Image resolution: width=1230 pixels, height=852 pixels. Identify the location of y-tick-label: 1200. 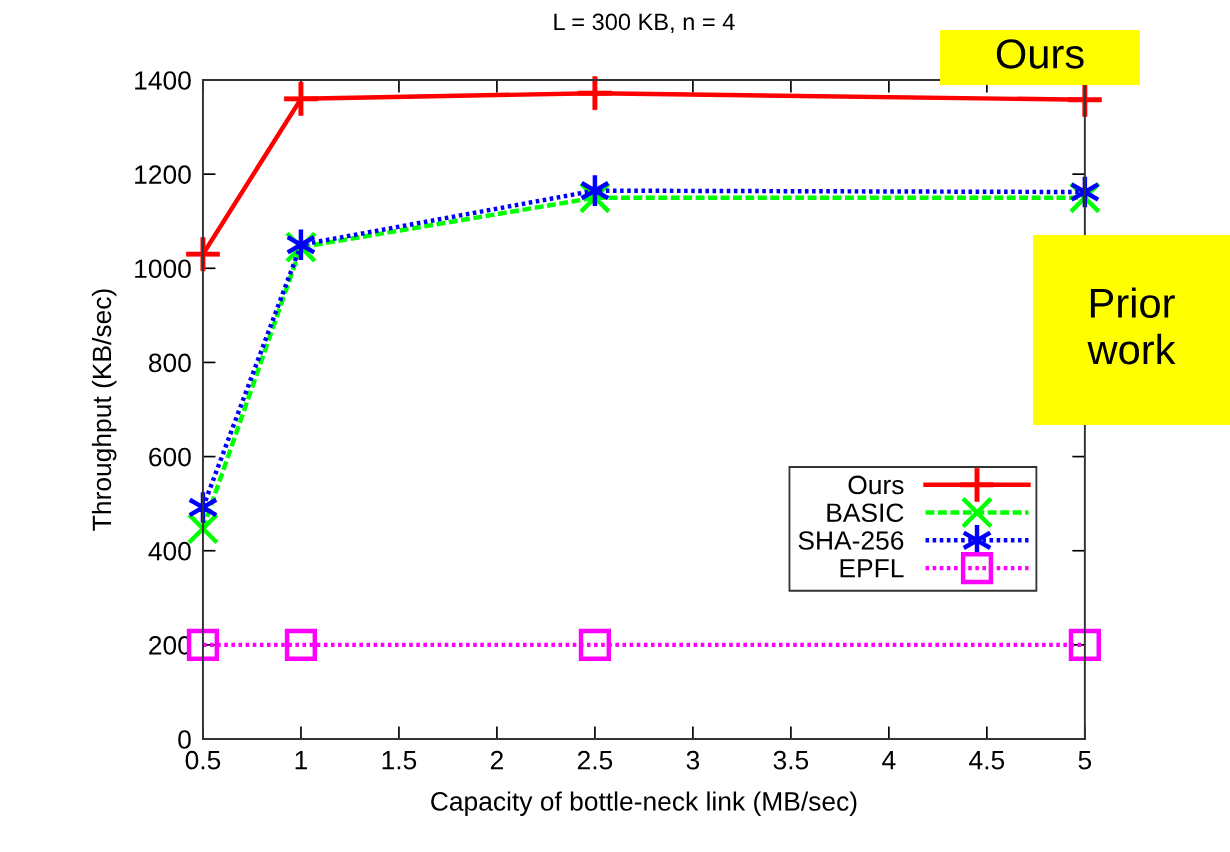
(163, 174).